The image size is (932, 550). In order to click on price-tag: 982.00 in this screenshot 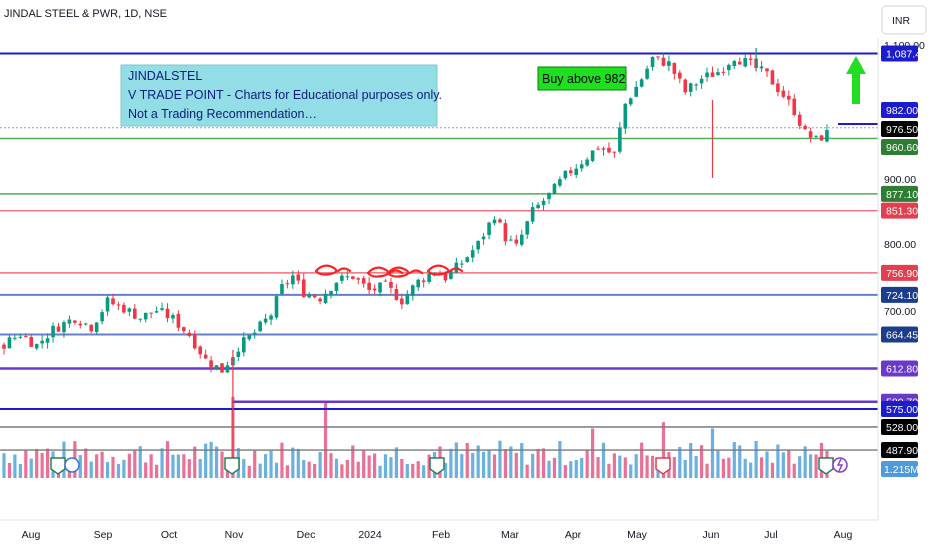, I will do `click(899, 110)`.